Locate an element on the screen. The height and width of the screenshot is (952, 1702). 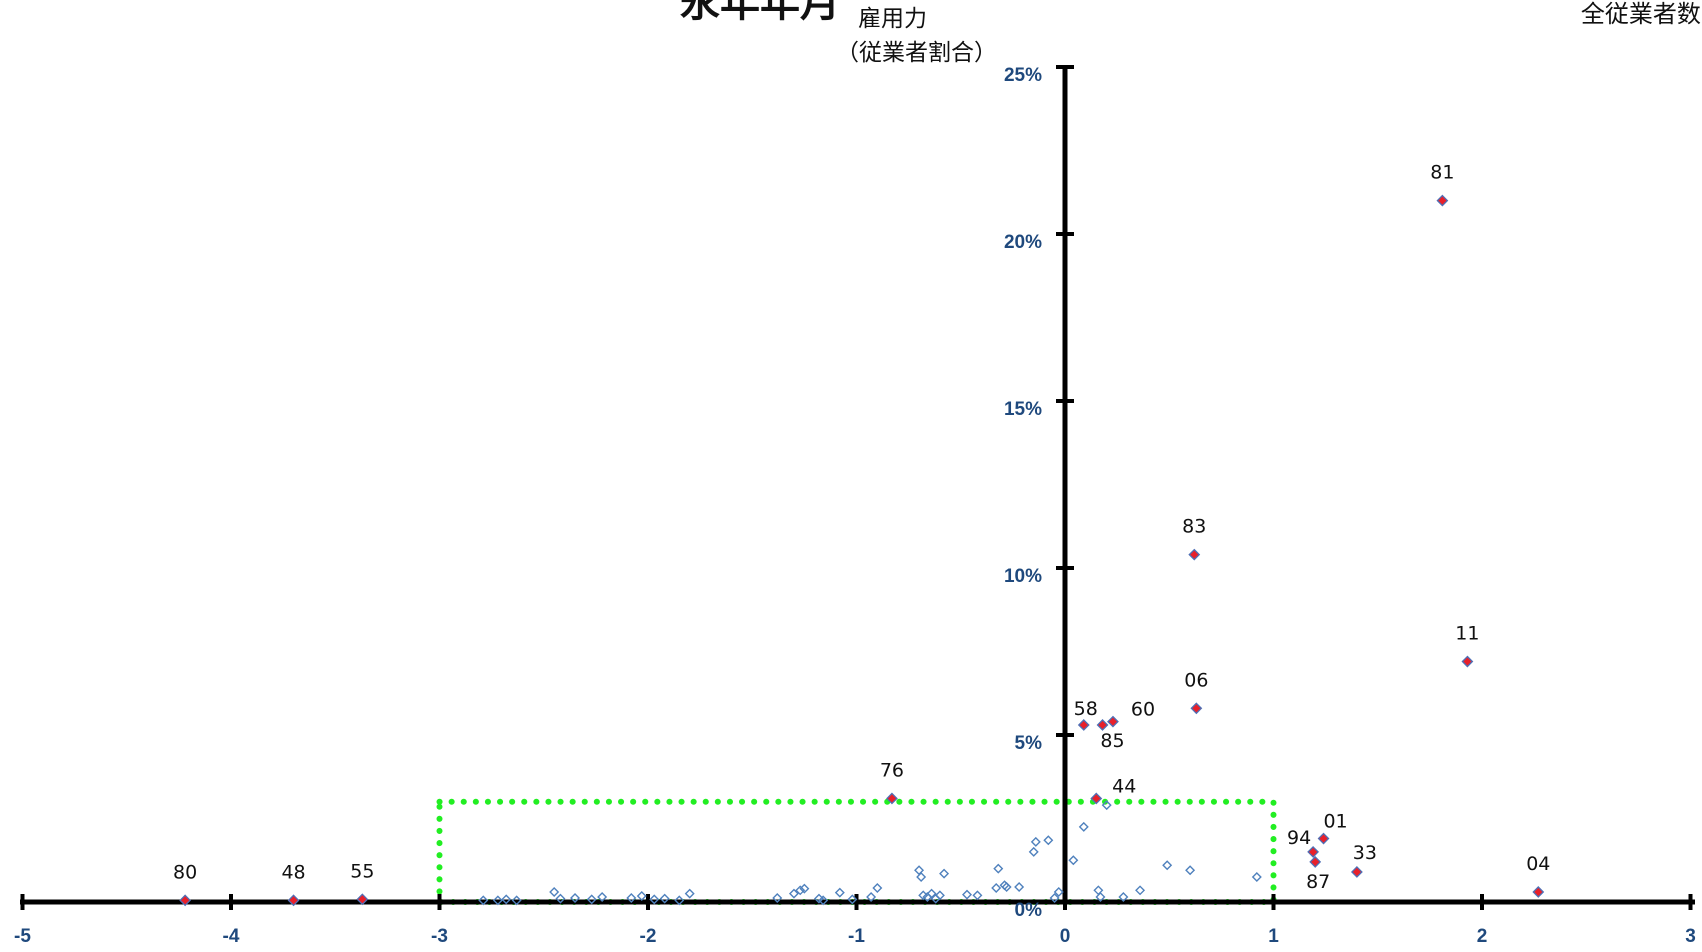
data-point-label: 33 is located at coordinates (1365, 853).